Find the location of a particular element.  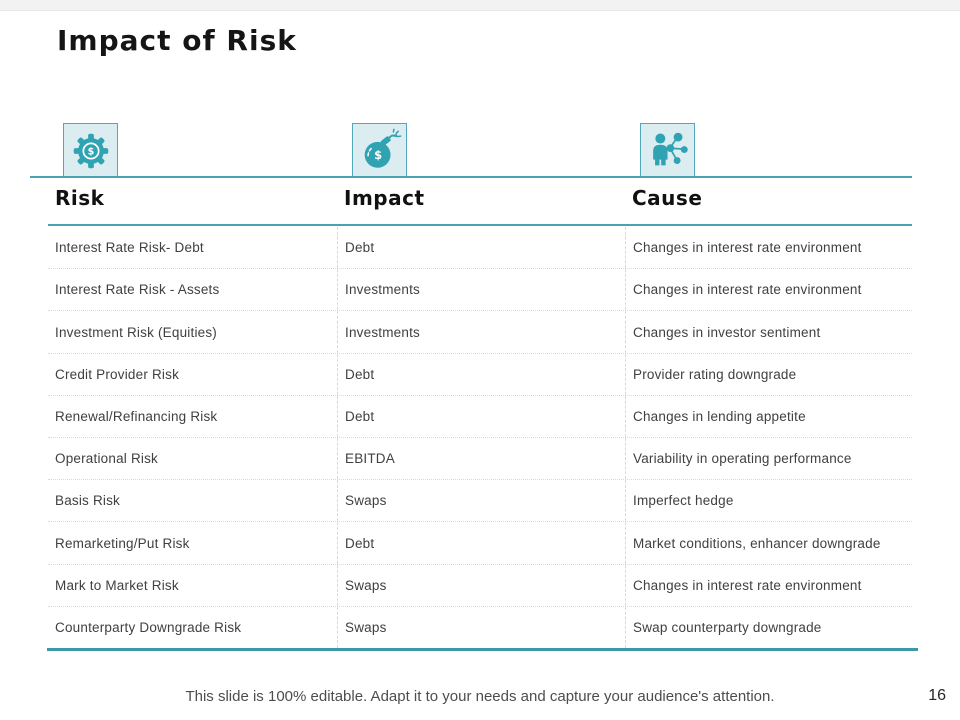

cell-risk: Mark to Market Risk is located at coordinates (117, 585).